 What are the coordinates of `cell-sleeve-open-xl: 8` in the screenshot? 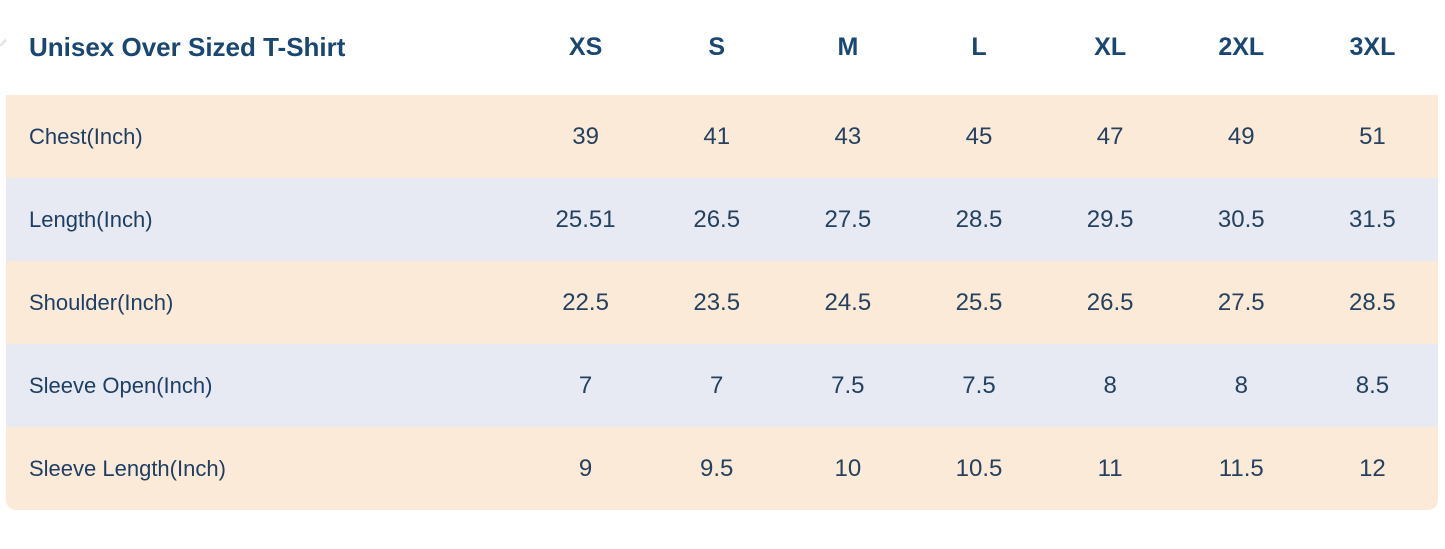 It's located at (1110, 385).